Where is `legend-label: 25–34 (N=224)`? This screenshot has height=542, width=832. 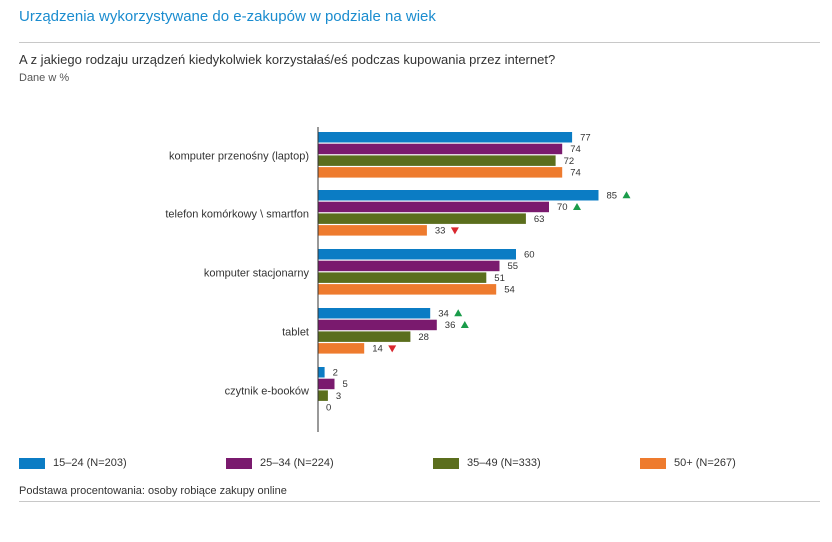 legend-label: 25–34 (N=224) is located at coordinates (297, 463).